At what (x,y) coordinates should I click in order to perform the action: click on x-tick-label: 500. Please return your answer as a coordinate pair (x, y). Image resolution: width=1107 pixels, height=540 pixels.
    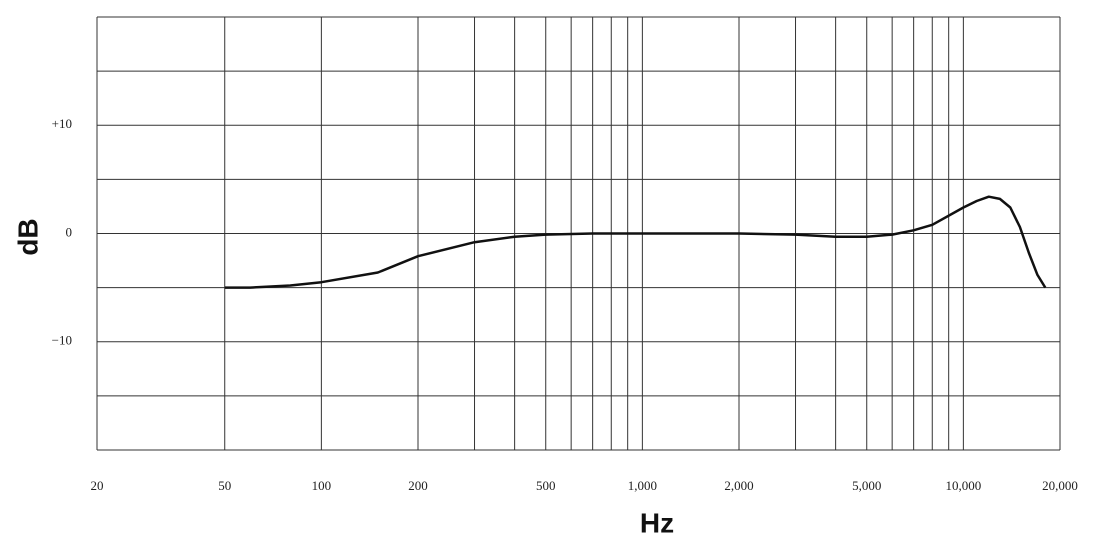
    Looking at the image, I should click on (546, 485).